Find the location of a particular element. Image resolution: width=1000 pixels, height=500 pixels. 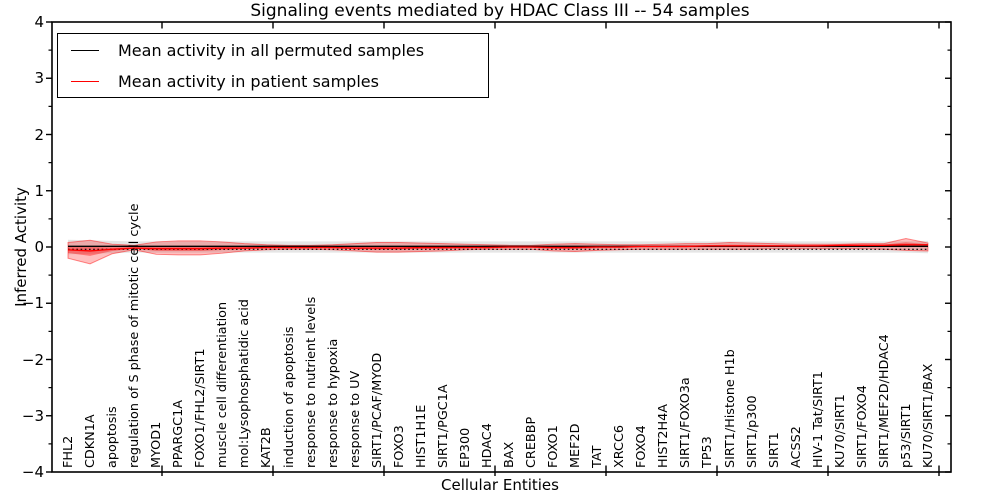

y-tick-label: 0 is located at coordinates (39, 247).